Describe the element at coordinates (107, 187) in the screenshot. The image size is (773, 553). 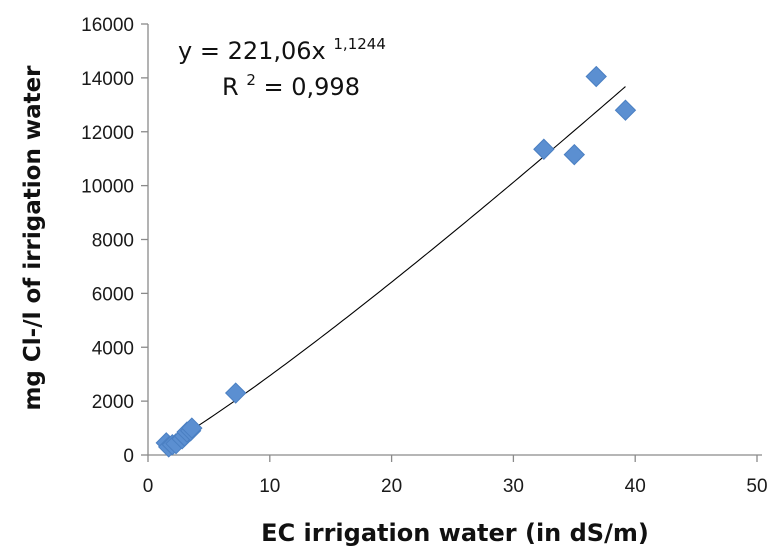
I see `y-tick-label: 10000` at that location.